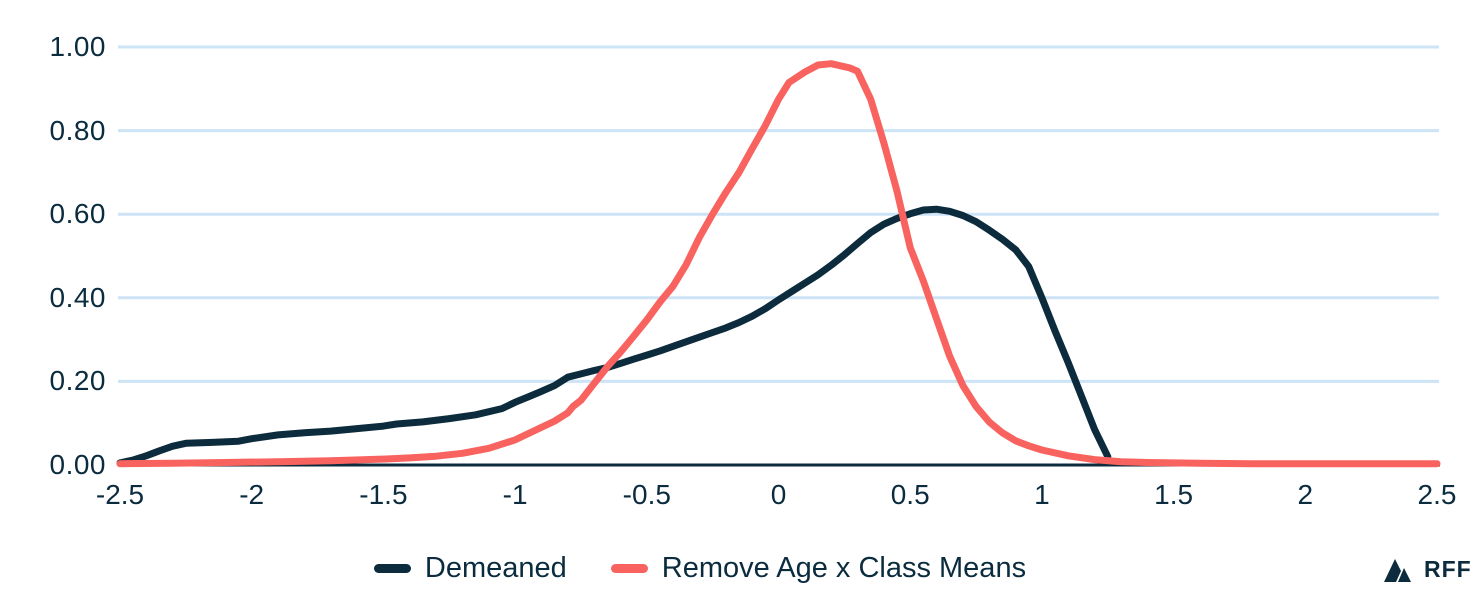  What do you see at coordinates (515, 494) in the screenshot?
I see `x-tick-label--1: -1` at bounding box center [515, 494].